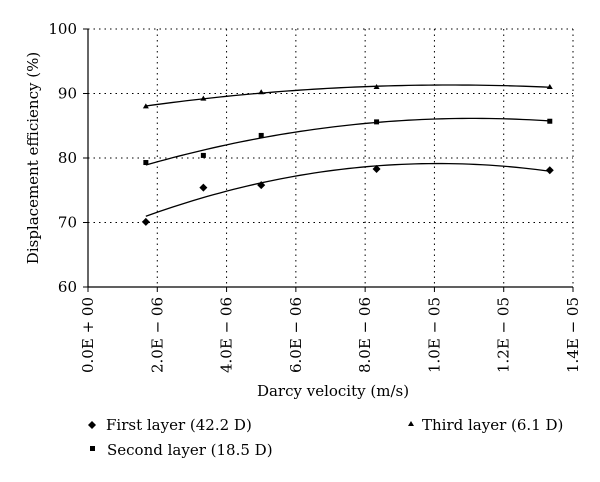  Describe the element at coordinates (227, 335) in the screenshot. I see `x-tick-label: 4.0E − 06` at that location.